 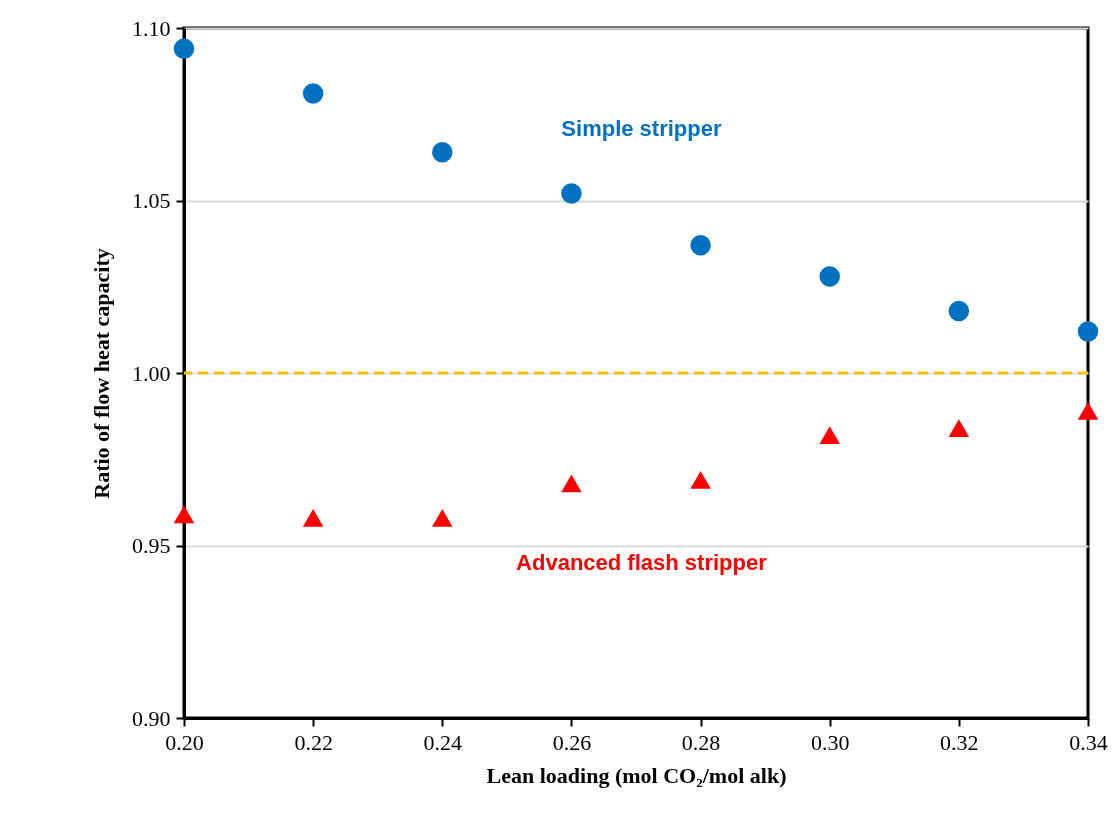 I want to click on y-axis-title: Ratio of flow heat capacity, so click(x=101, y=373).